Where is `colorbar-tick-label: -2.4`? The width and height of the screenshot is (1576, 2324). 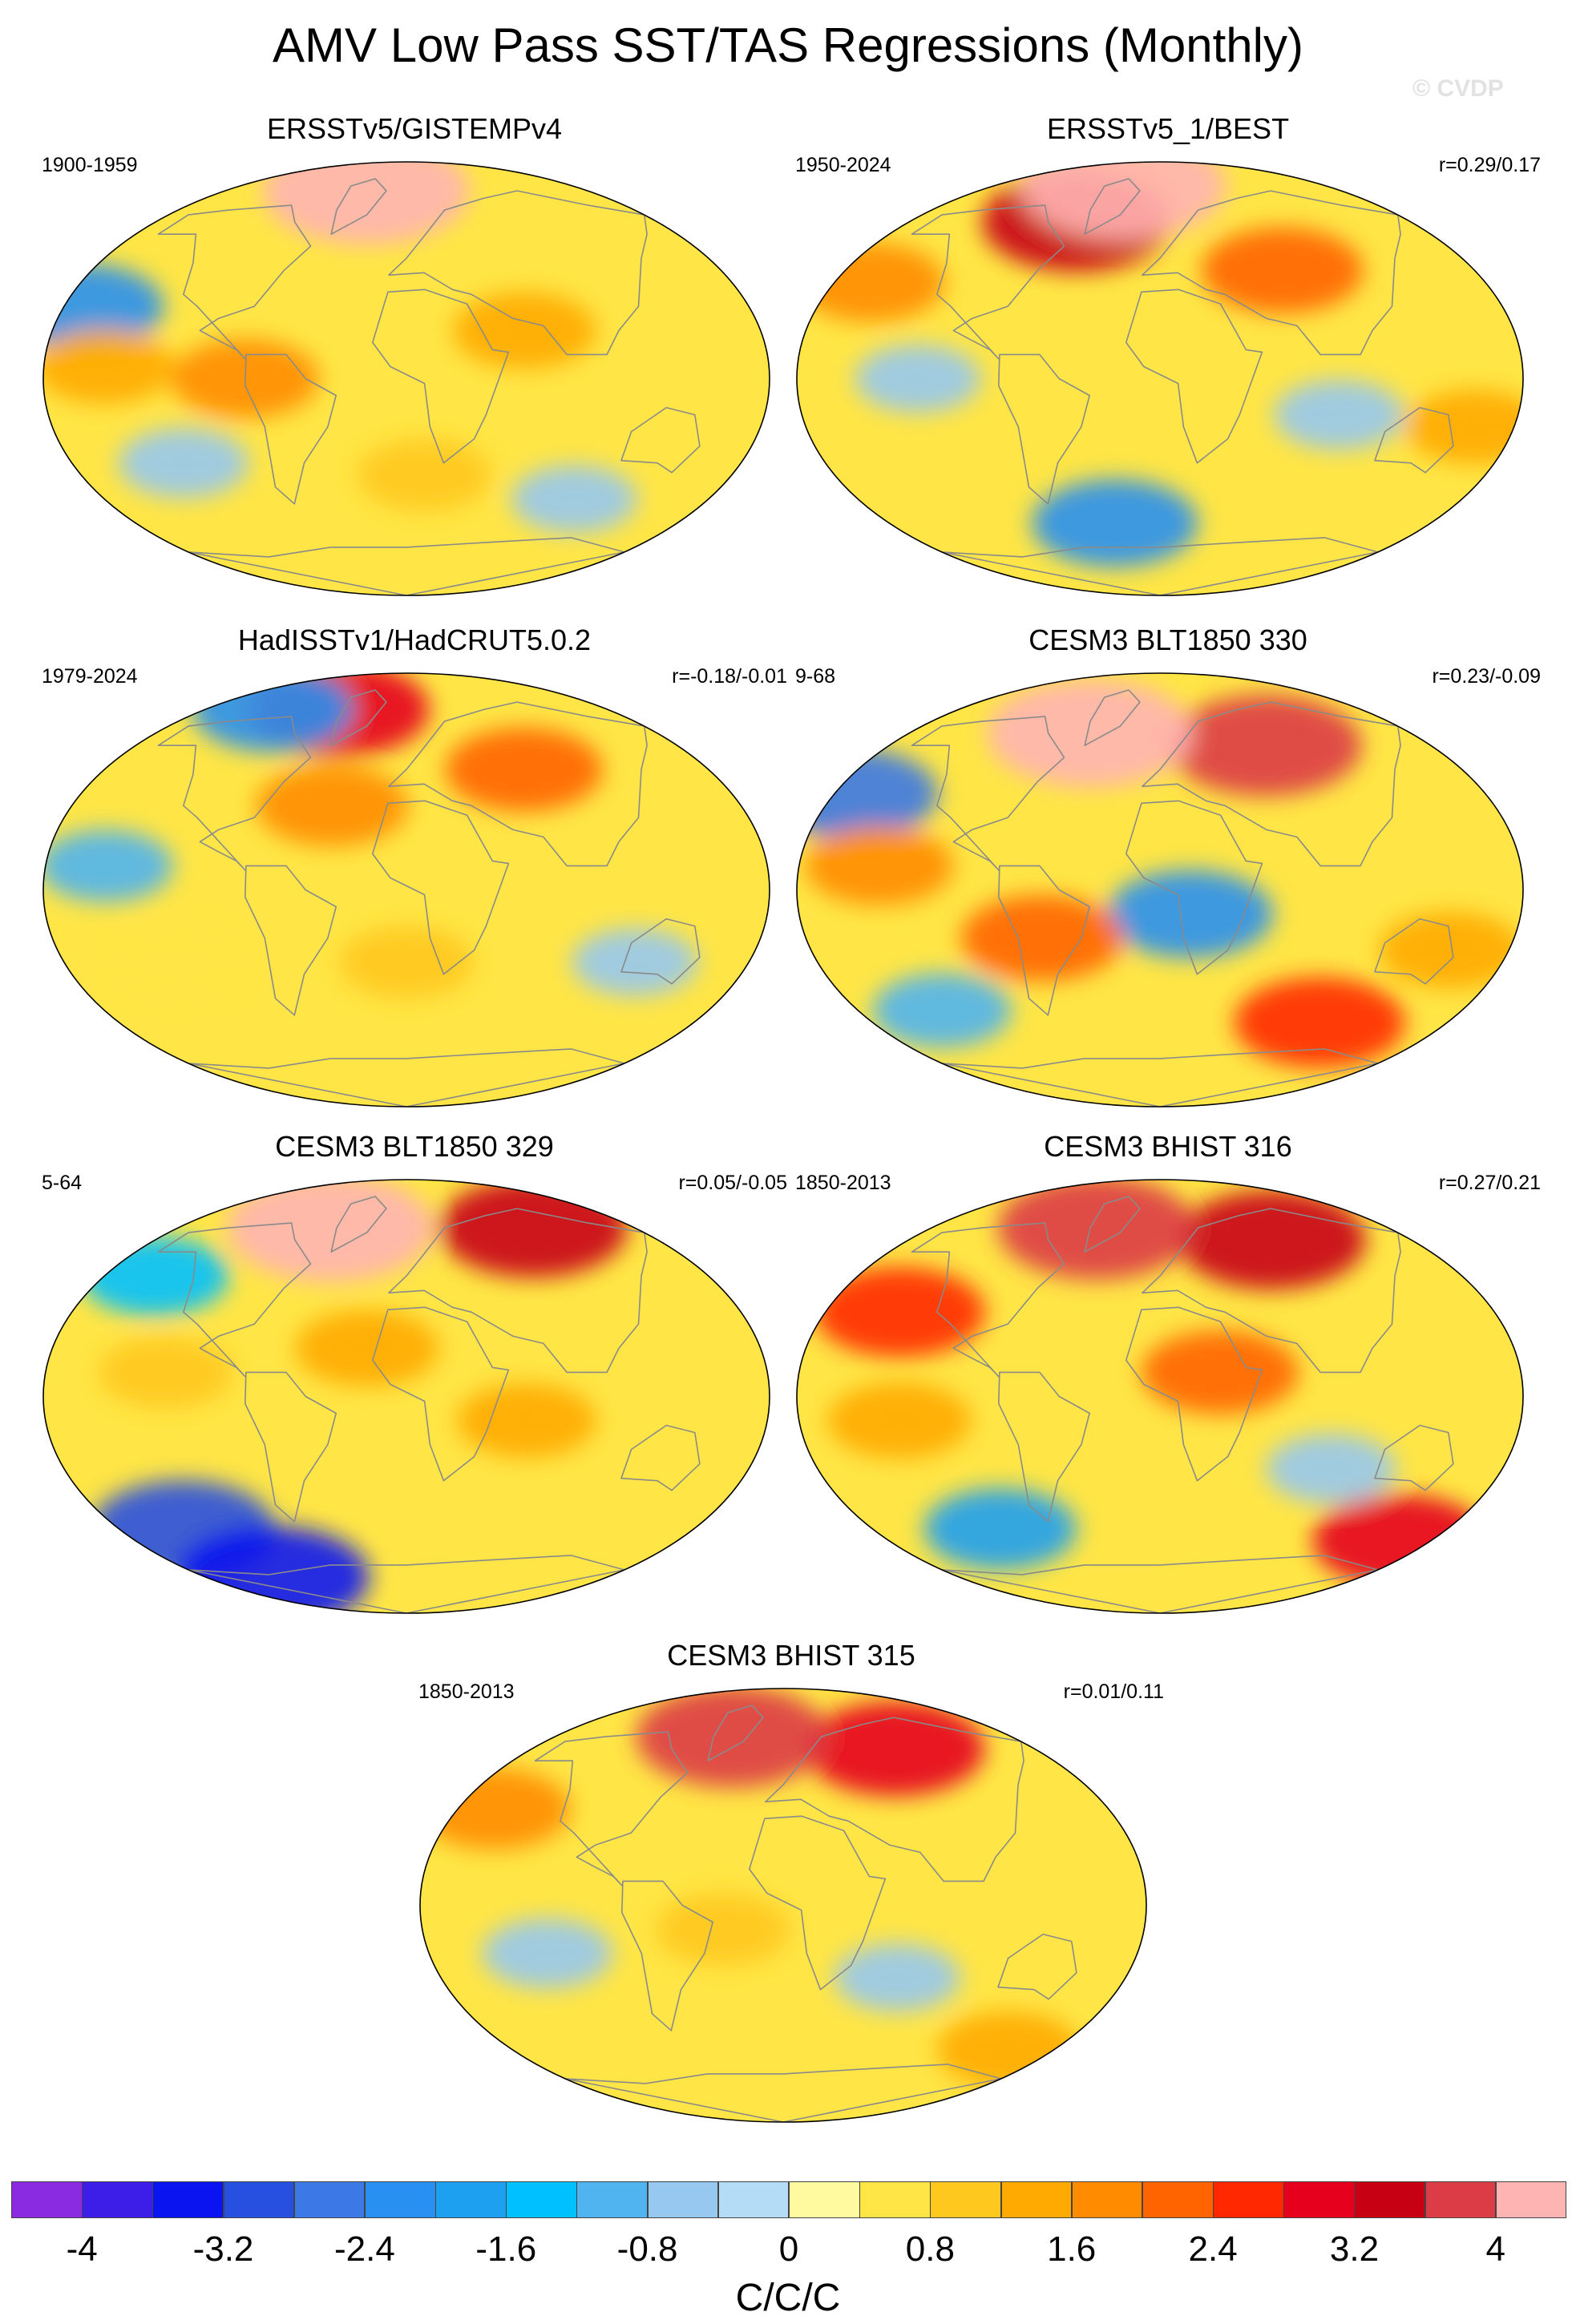
colorbar-tick-label: -2.4 is located at coordinates (364, 2249).